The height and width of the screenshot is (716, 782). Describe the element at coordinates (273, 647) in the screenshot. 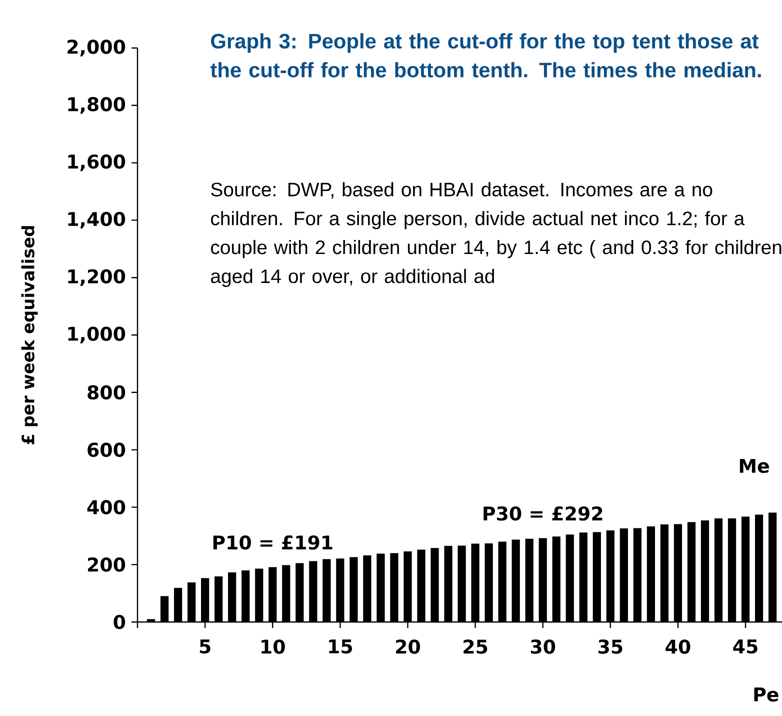

I see `x-tick-label: 10` at that location.